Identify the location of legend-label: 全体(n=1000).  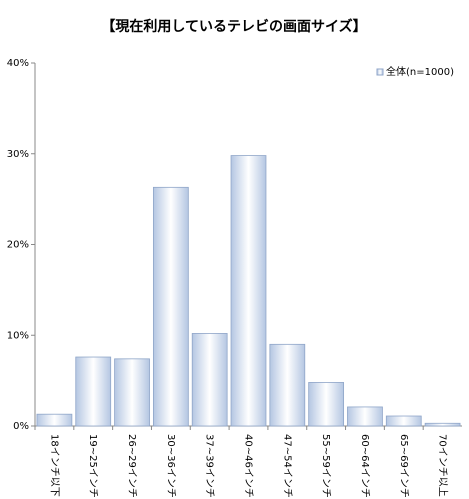
(420, 71).